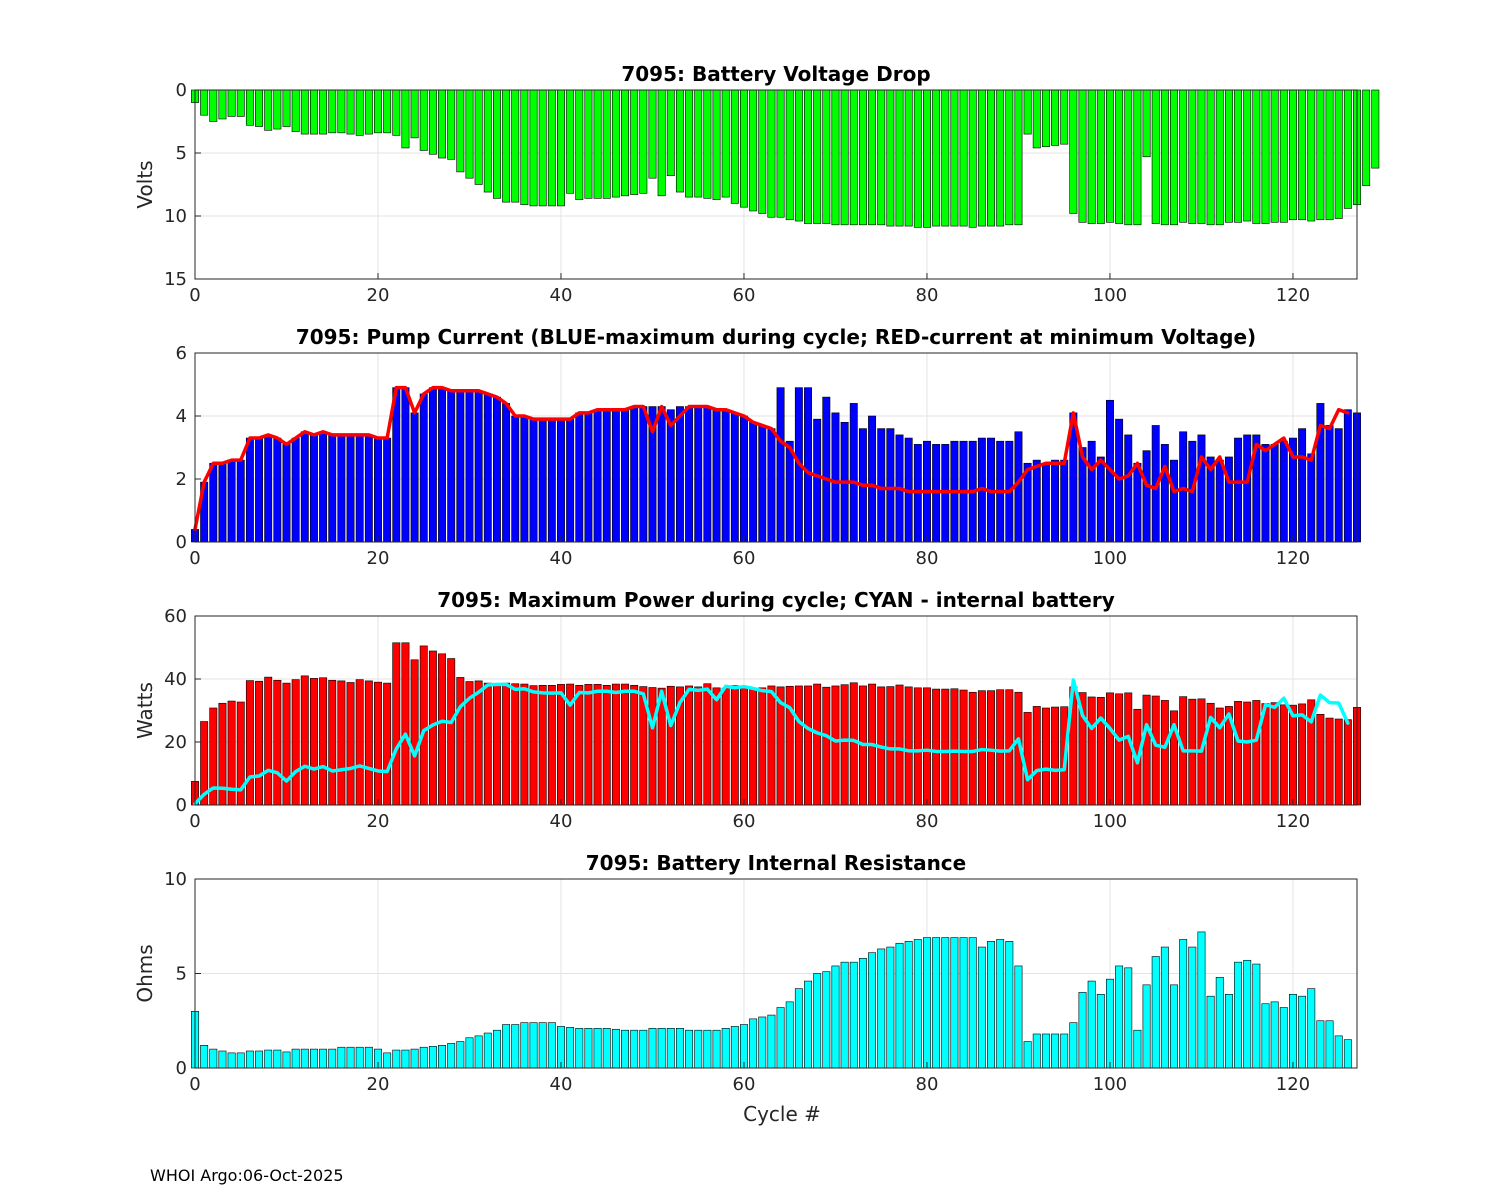  Describe the element at coordinates (561, 558) in the screenshot. I see `x-tick-label: 40` at that location.